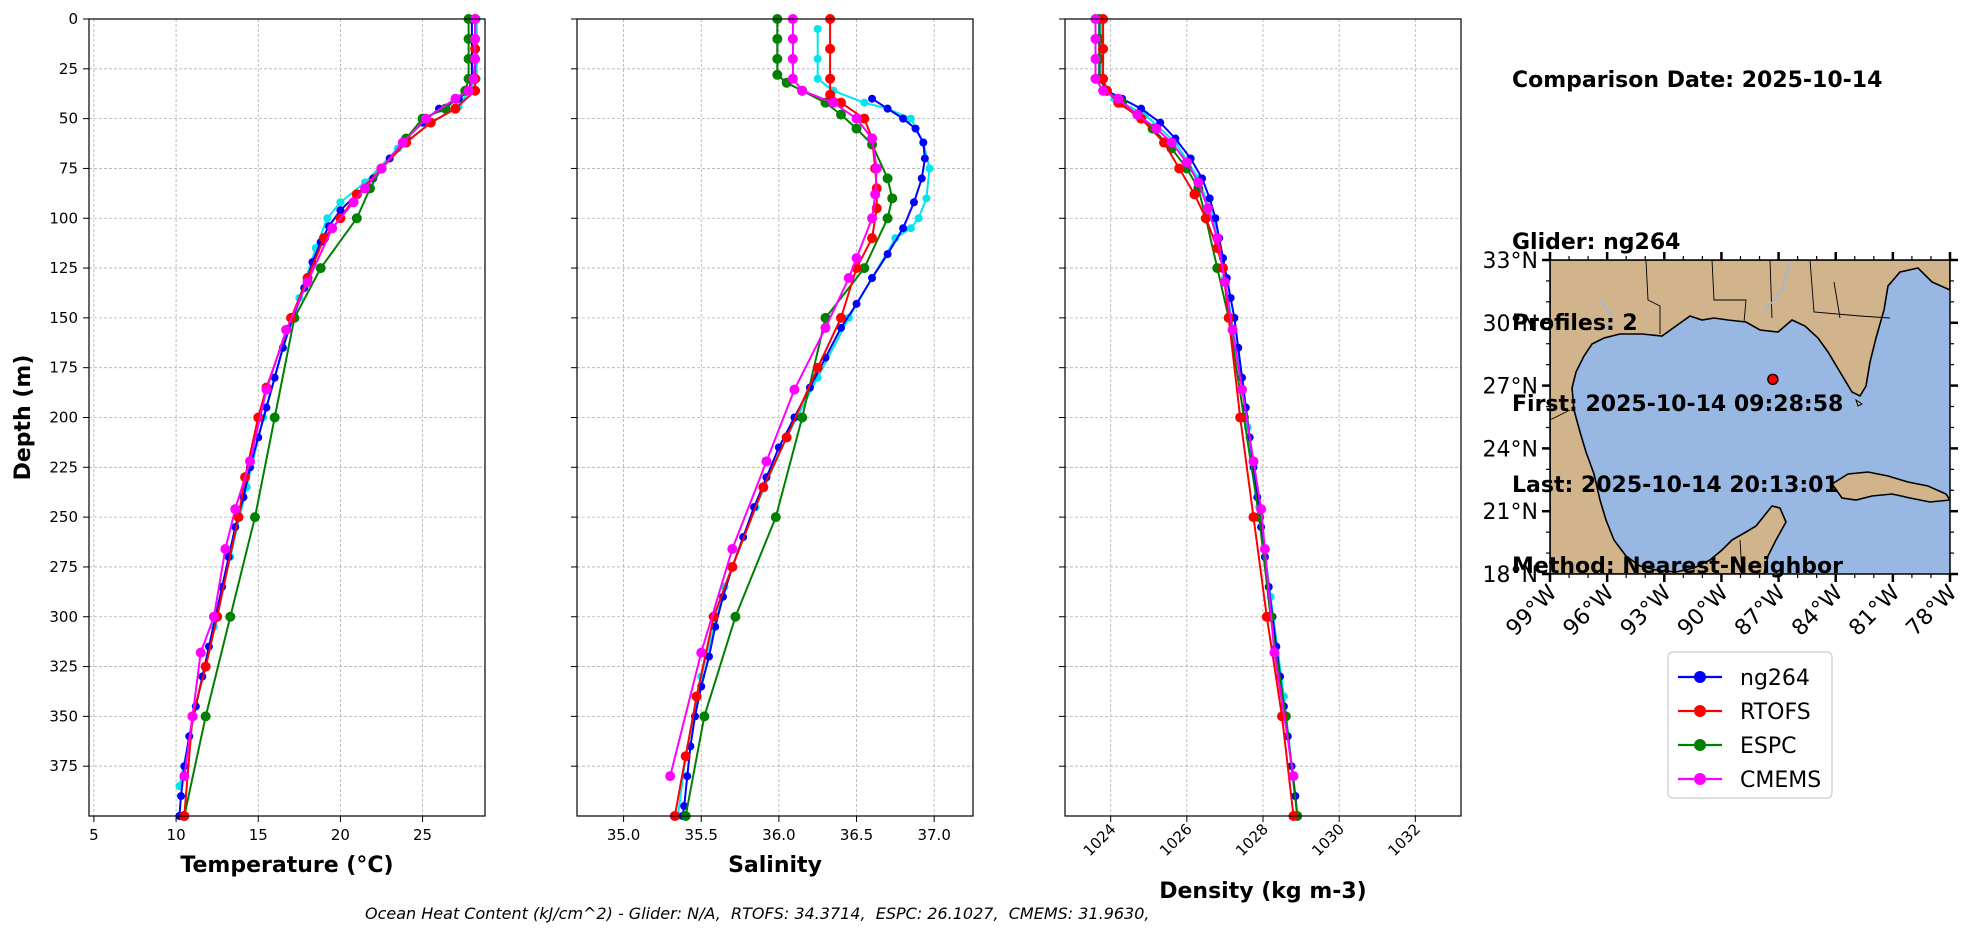 This screenshot has height=934, width=1987. Describe the element at coordinates (63, 567) in the screenshot. I see `y-tick-label: 275` at that location.